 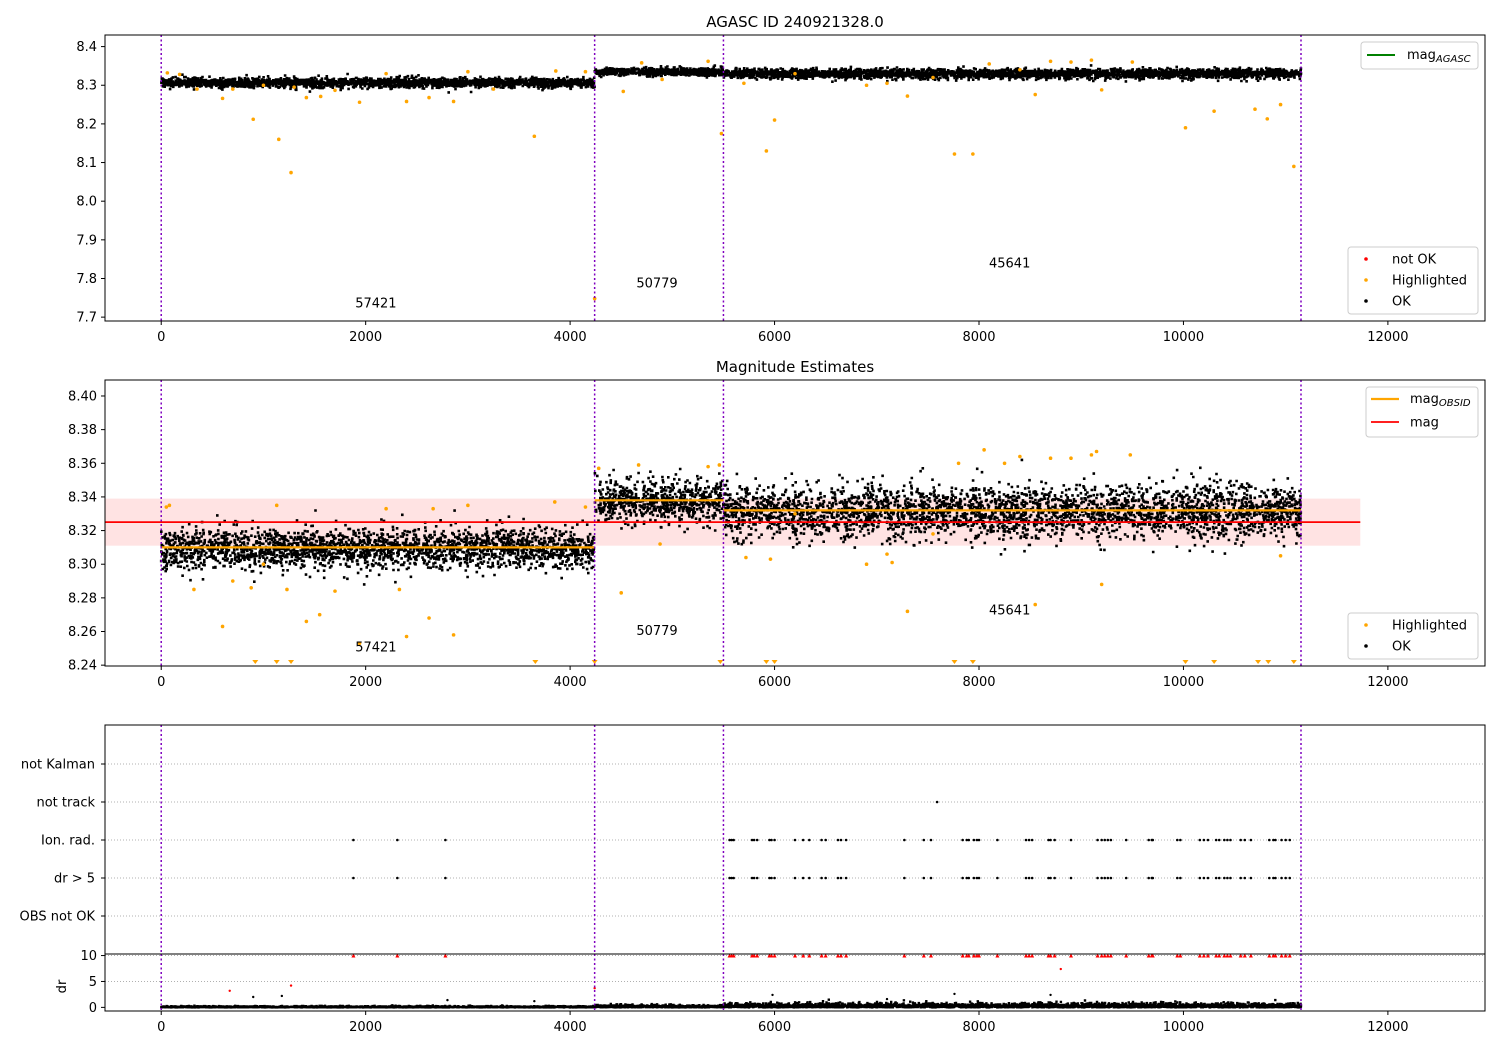 I want to click on flag-category-label: dr > 5, so click(x=74, y=879).